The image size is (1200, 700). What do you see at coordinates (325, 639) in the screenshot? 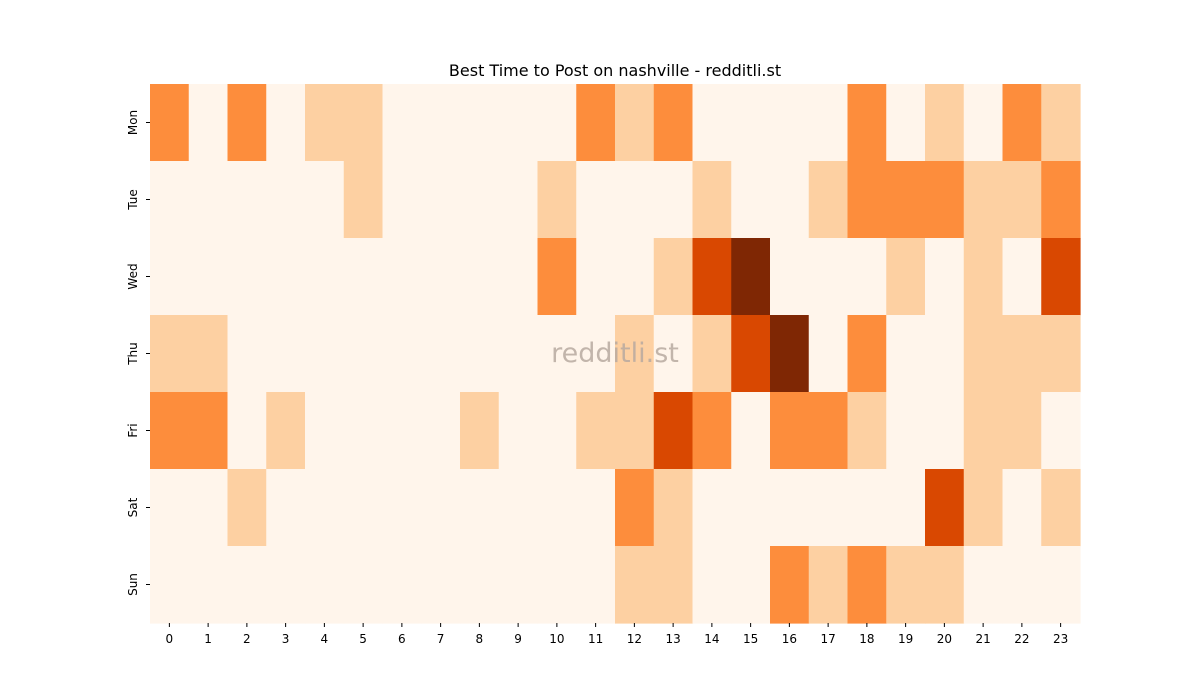
I see `x-tick-label: 4` at bounding box center [325, 639].